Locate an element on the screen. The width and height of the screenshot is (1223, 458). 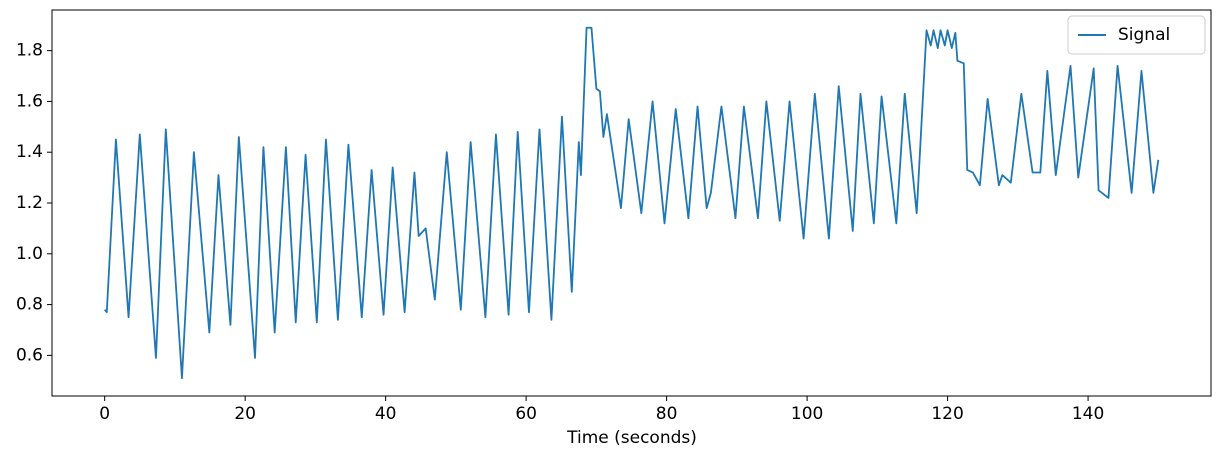
x-tick-label: 20 is located at coordinates (245, 414).